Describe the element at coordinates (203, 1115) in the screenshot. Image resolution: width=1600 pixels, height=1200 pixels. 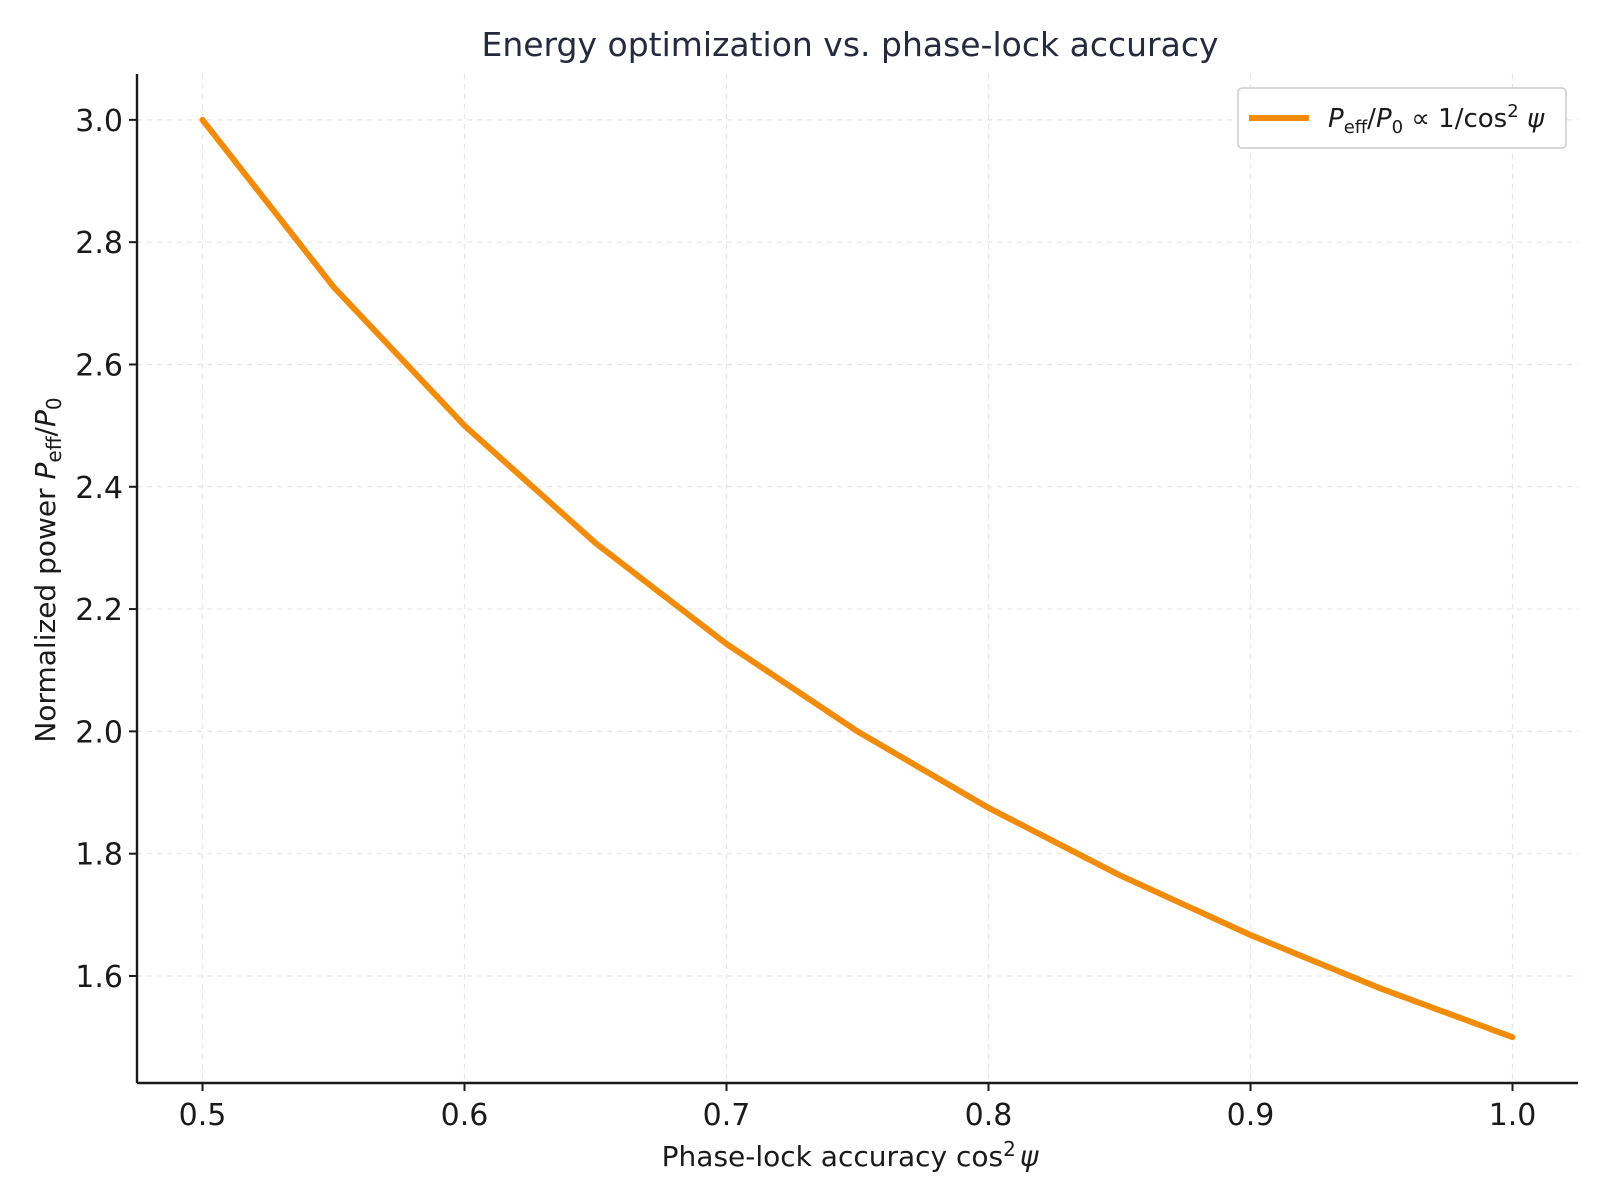
I see `x-tick-label: 0.5` at that location.